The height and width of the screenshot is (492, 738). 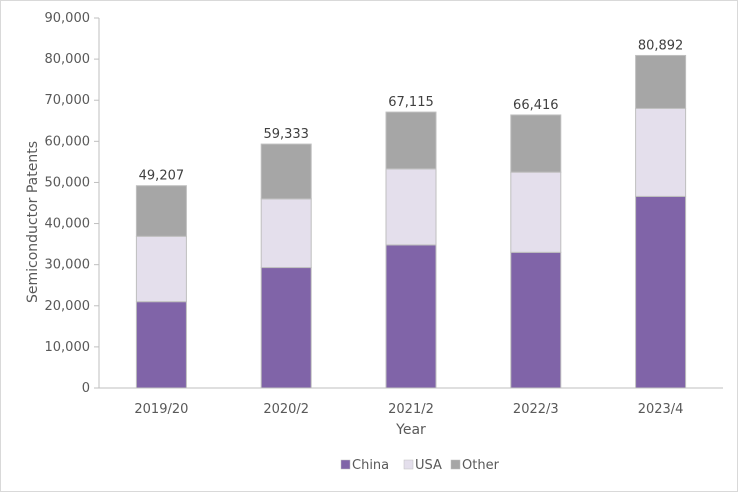 I want to click on y-tick-label: 40,000, so click(x=68, y=224).